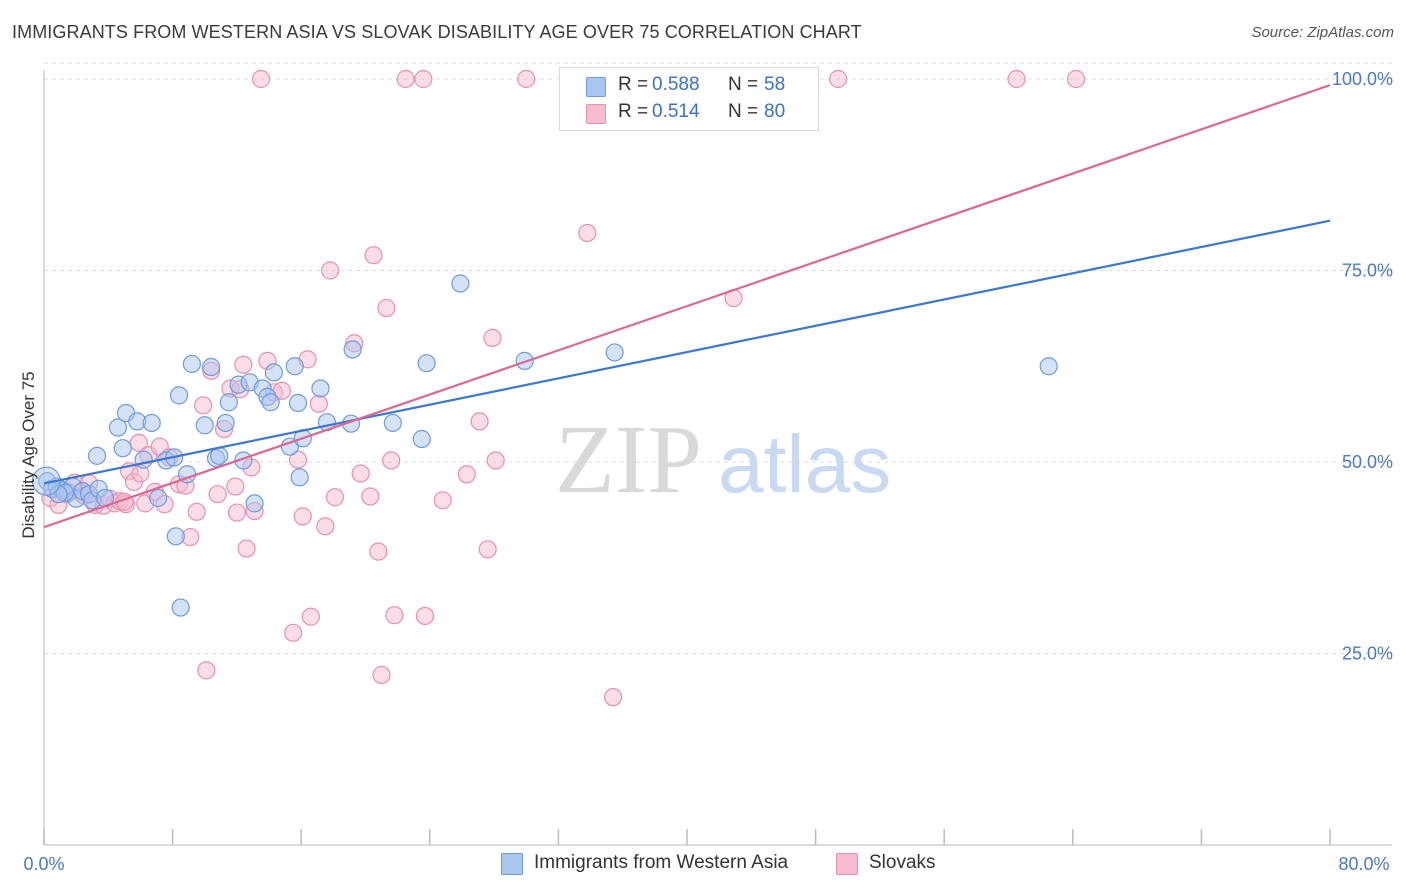 The image size is (1406, 892). What do you see at coordinates (661, 862) in the screenshot?
I see `series-legend-label: Immigrants from Western Asia` at bounding box center [661, 862].